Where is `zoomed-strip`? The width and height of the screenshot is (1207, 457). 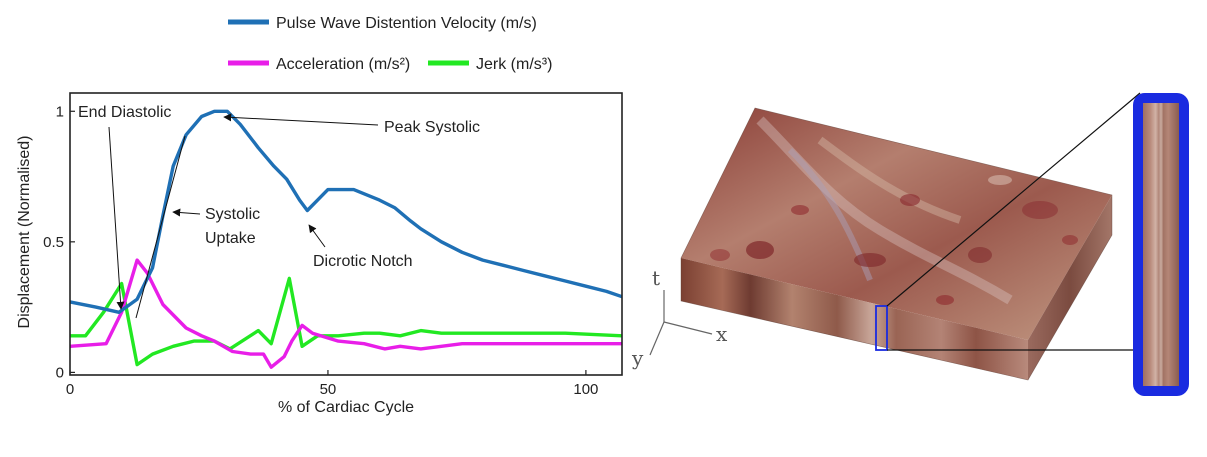 zoomed-strip is located at coordinates (1161, 244).